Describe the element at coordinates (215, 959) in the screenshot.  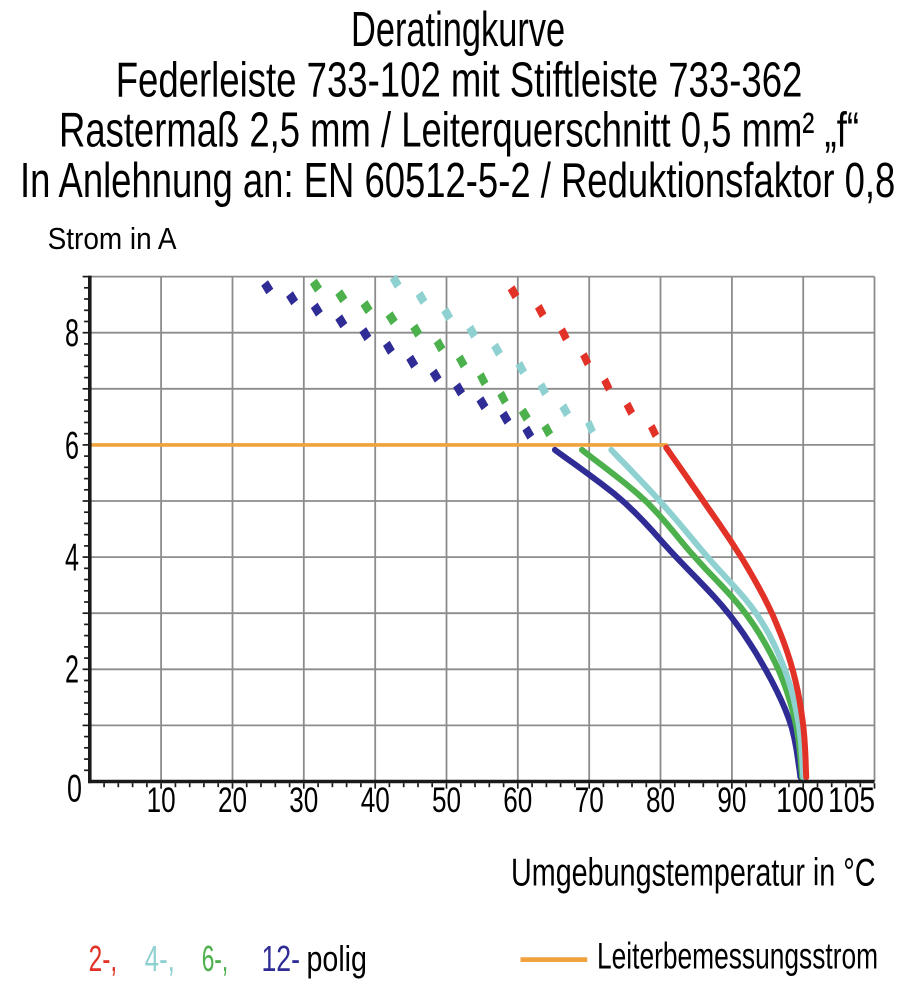
I see `svg-text: 6-,` at that location.